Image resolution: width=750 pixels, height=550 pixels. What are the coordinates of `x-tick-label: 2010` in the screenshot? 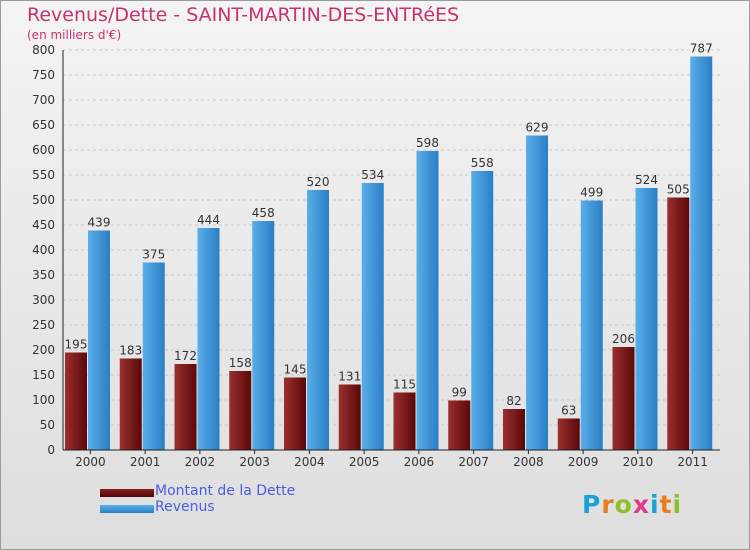 It's located at (638, 462).